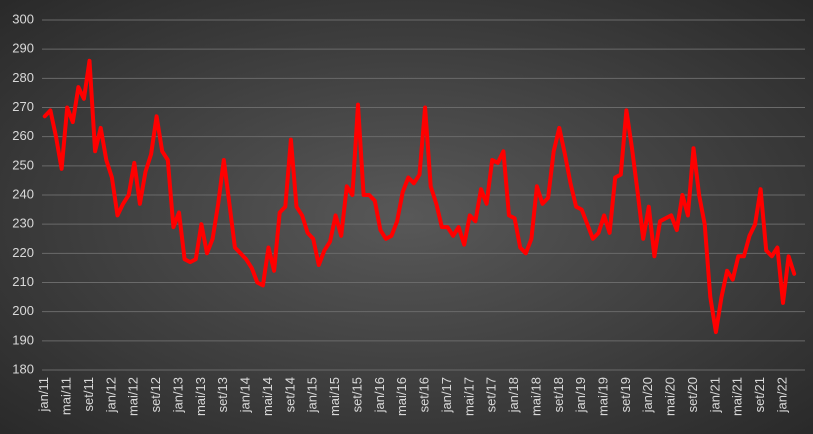 Image resolution: width=813 pixels, height=434 pixels. Describe the element at coordinates (446, 395) in the screenshot. I see `x-tick-label: jan/17` at that location.